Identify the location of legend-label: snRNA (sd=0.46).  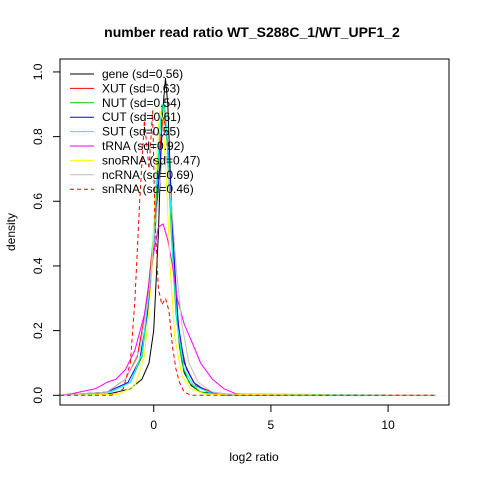
(148, 189).